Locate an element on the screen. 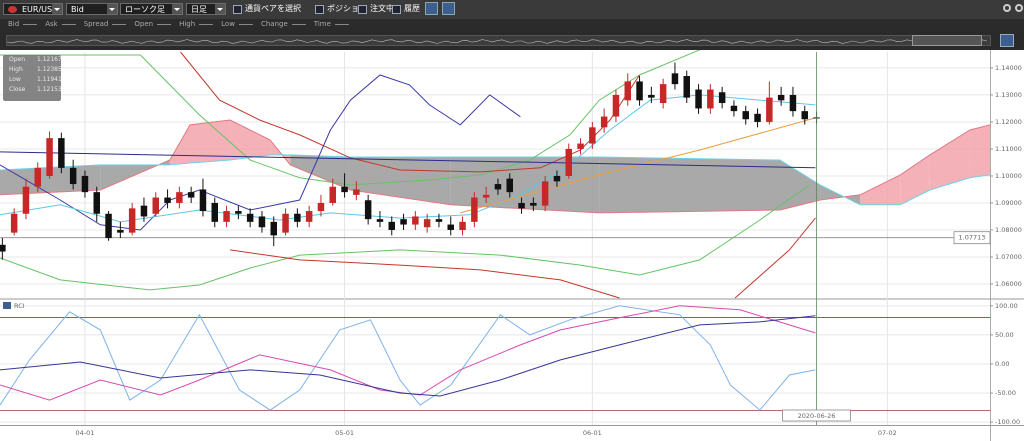 This screenshot has height=441, width=1024. panel-title-icon is located at coordinates (7, 305).